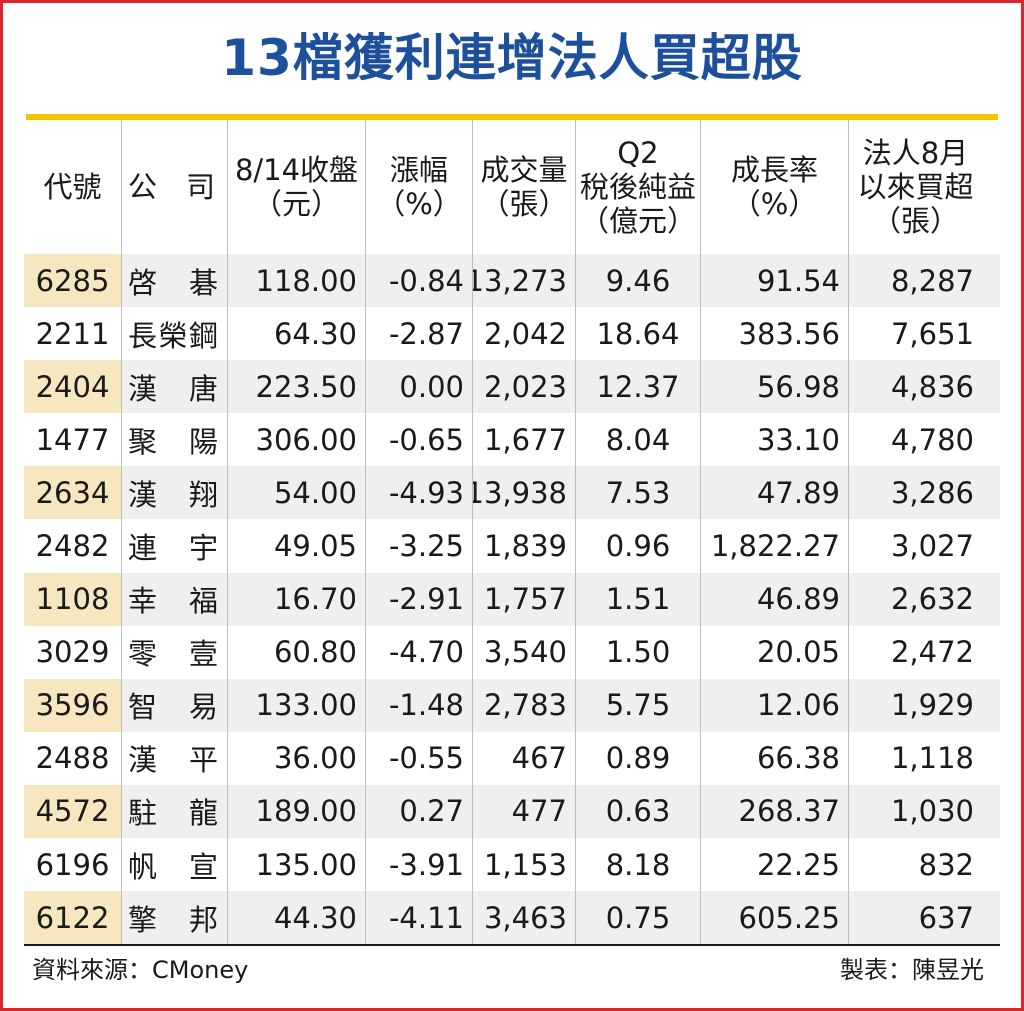  What do you see at coordinates (915, 546) in the screenshot?
I see `institutional-buy: 3,027` at bounding box center [915, 546].